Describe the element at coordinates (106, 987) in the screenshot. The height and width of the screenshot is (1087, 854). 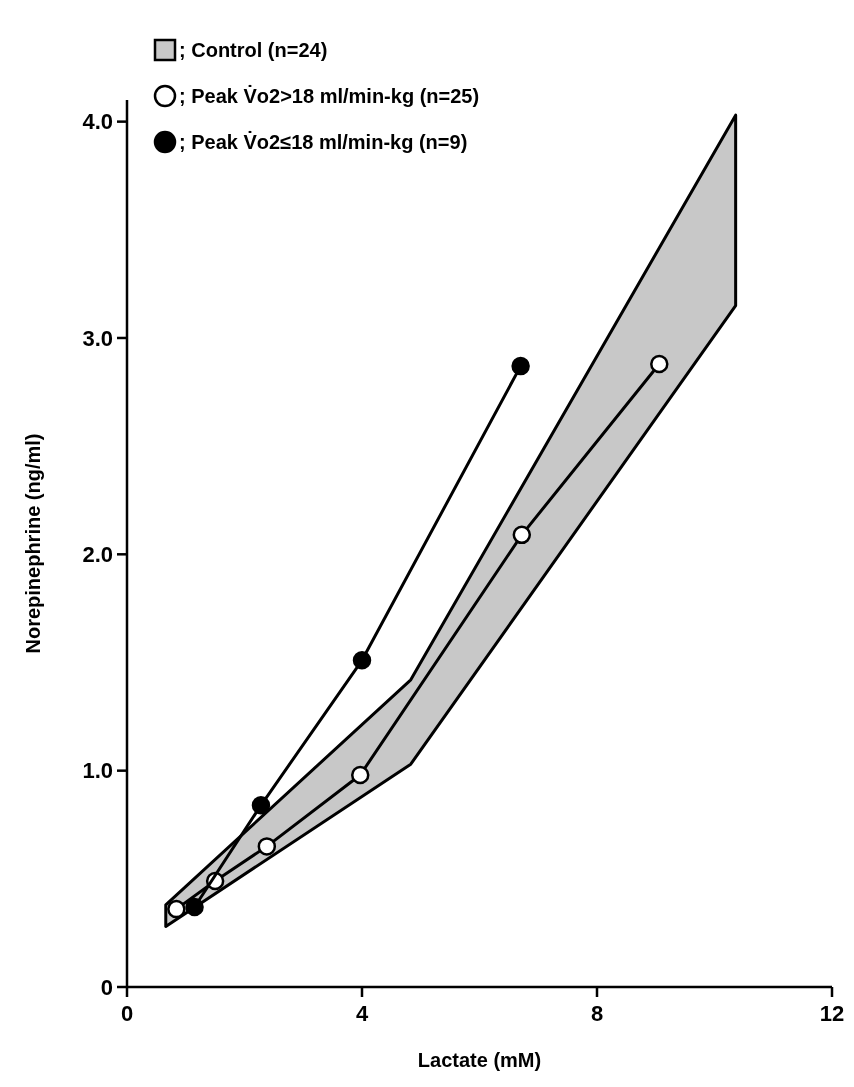
I see `y-tick-label: 0` at that location.